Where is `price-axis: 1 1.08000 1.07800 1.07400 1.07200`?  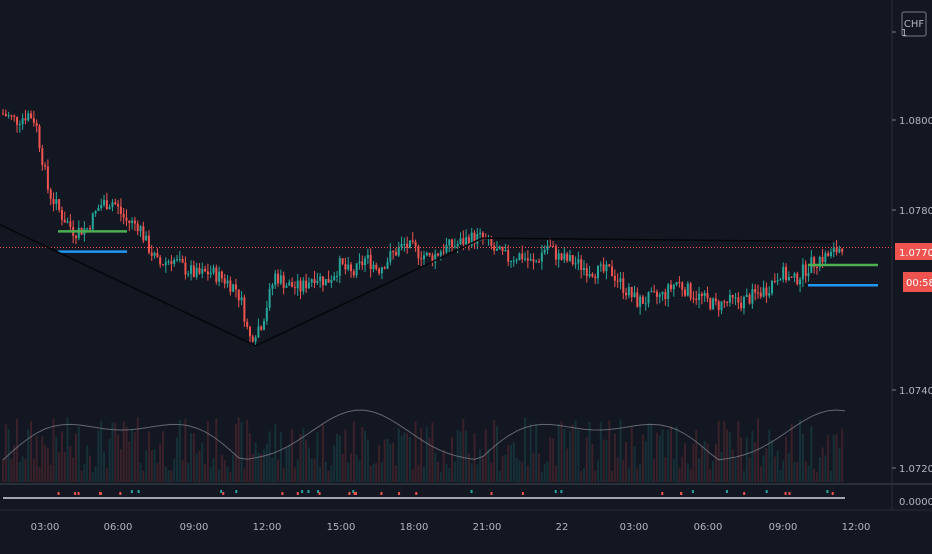
price-axis: 1 1.08000 1.07800 1.07400 1.07200 is located at coordinates (912, 251).